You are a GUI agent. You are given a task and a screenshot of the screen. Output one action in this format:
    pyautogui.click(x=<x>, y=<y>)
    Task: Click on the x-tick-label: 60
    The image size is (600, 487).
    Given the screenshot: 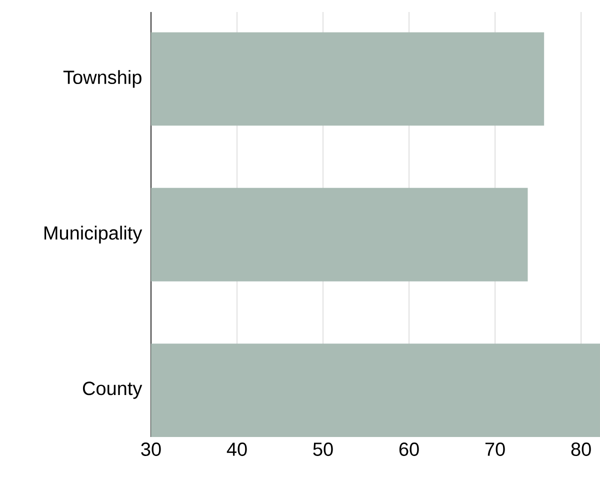 What is the action you would take?
    pyautogui.click(x=409, y=449)
    